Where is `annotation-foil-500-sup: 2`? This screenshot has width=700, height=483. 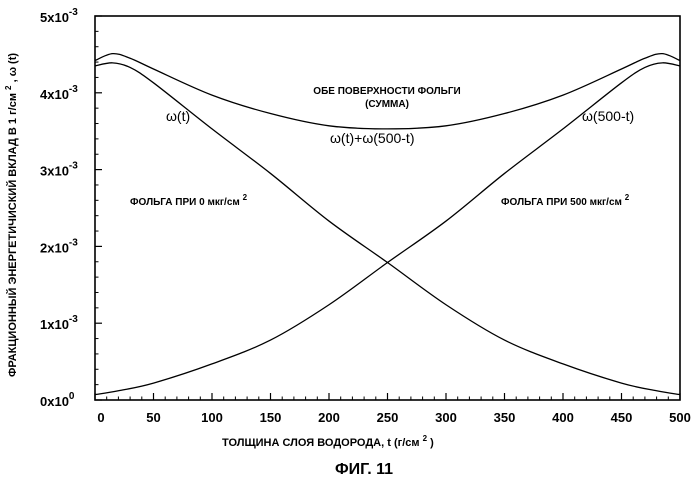 annotation-foil-500-sup: 2 is located at coordinates (627, 197).